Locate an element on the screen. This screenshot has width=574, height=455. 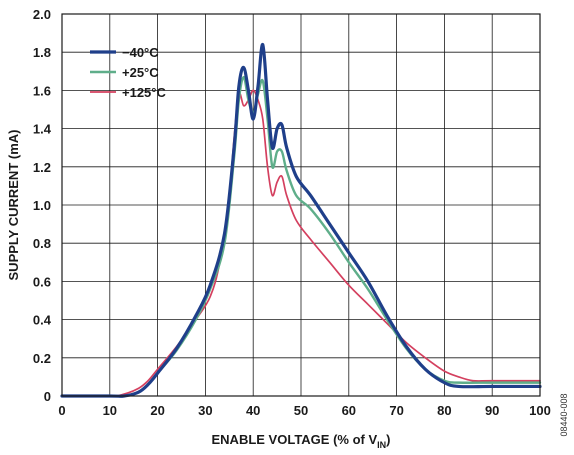
x-tick-label: 70 is located at coordinates (396, 410).